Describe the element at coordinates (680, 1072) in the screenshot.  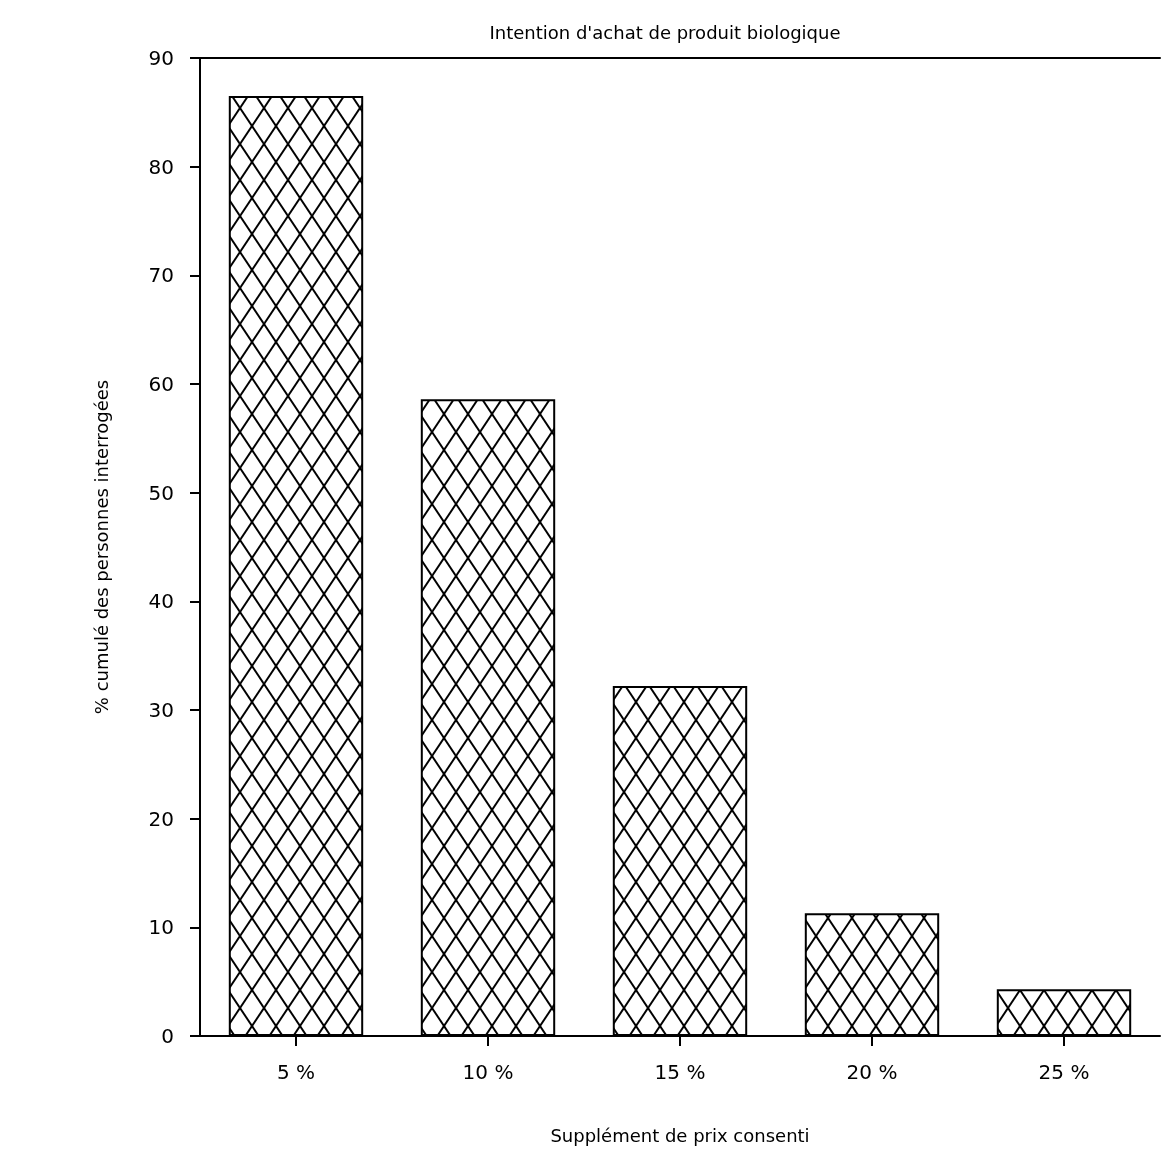
I see `x-tick-label: 15 %` at that location.